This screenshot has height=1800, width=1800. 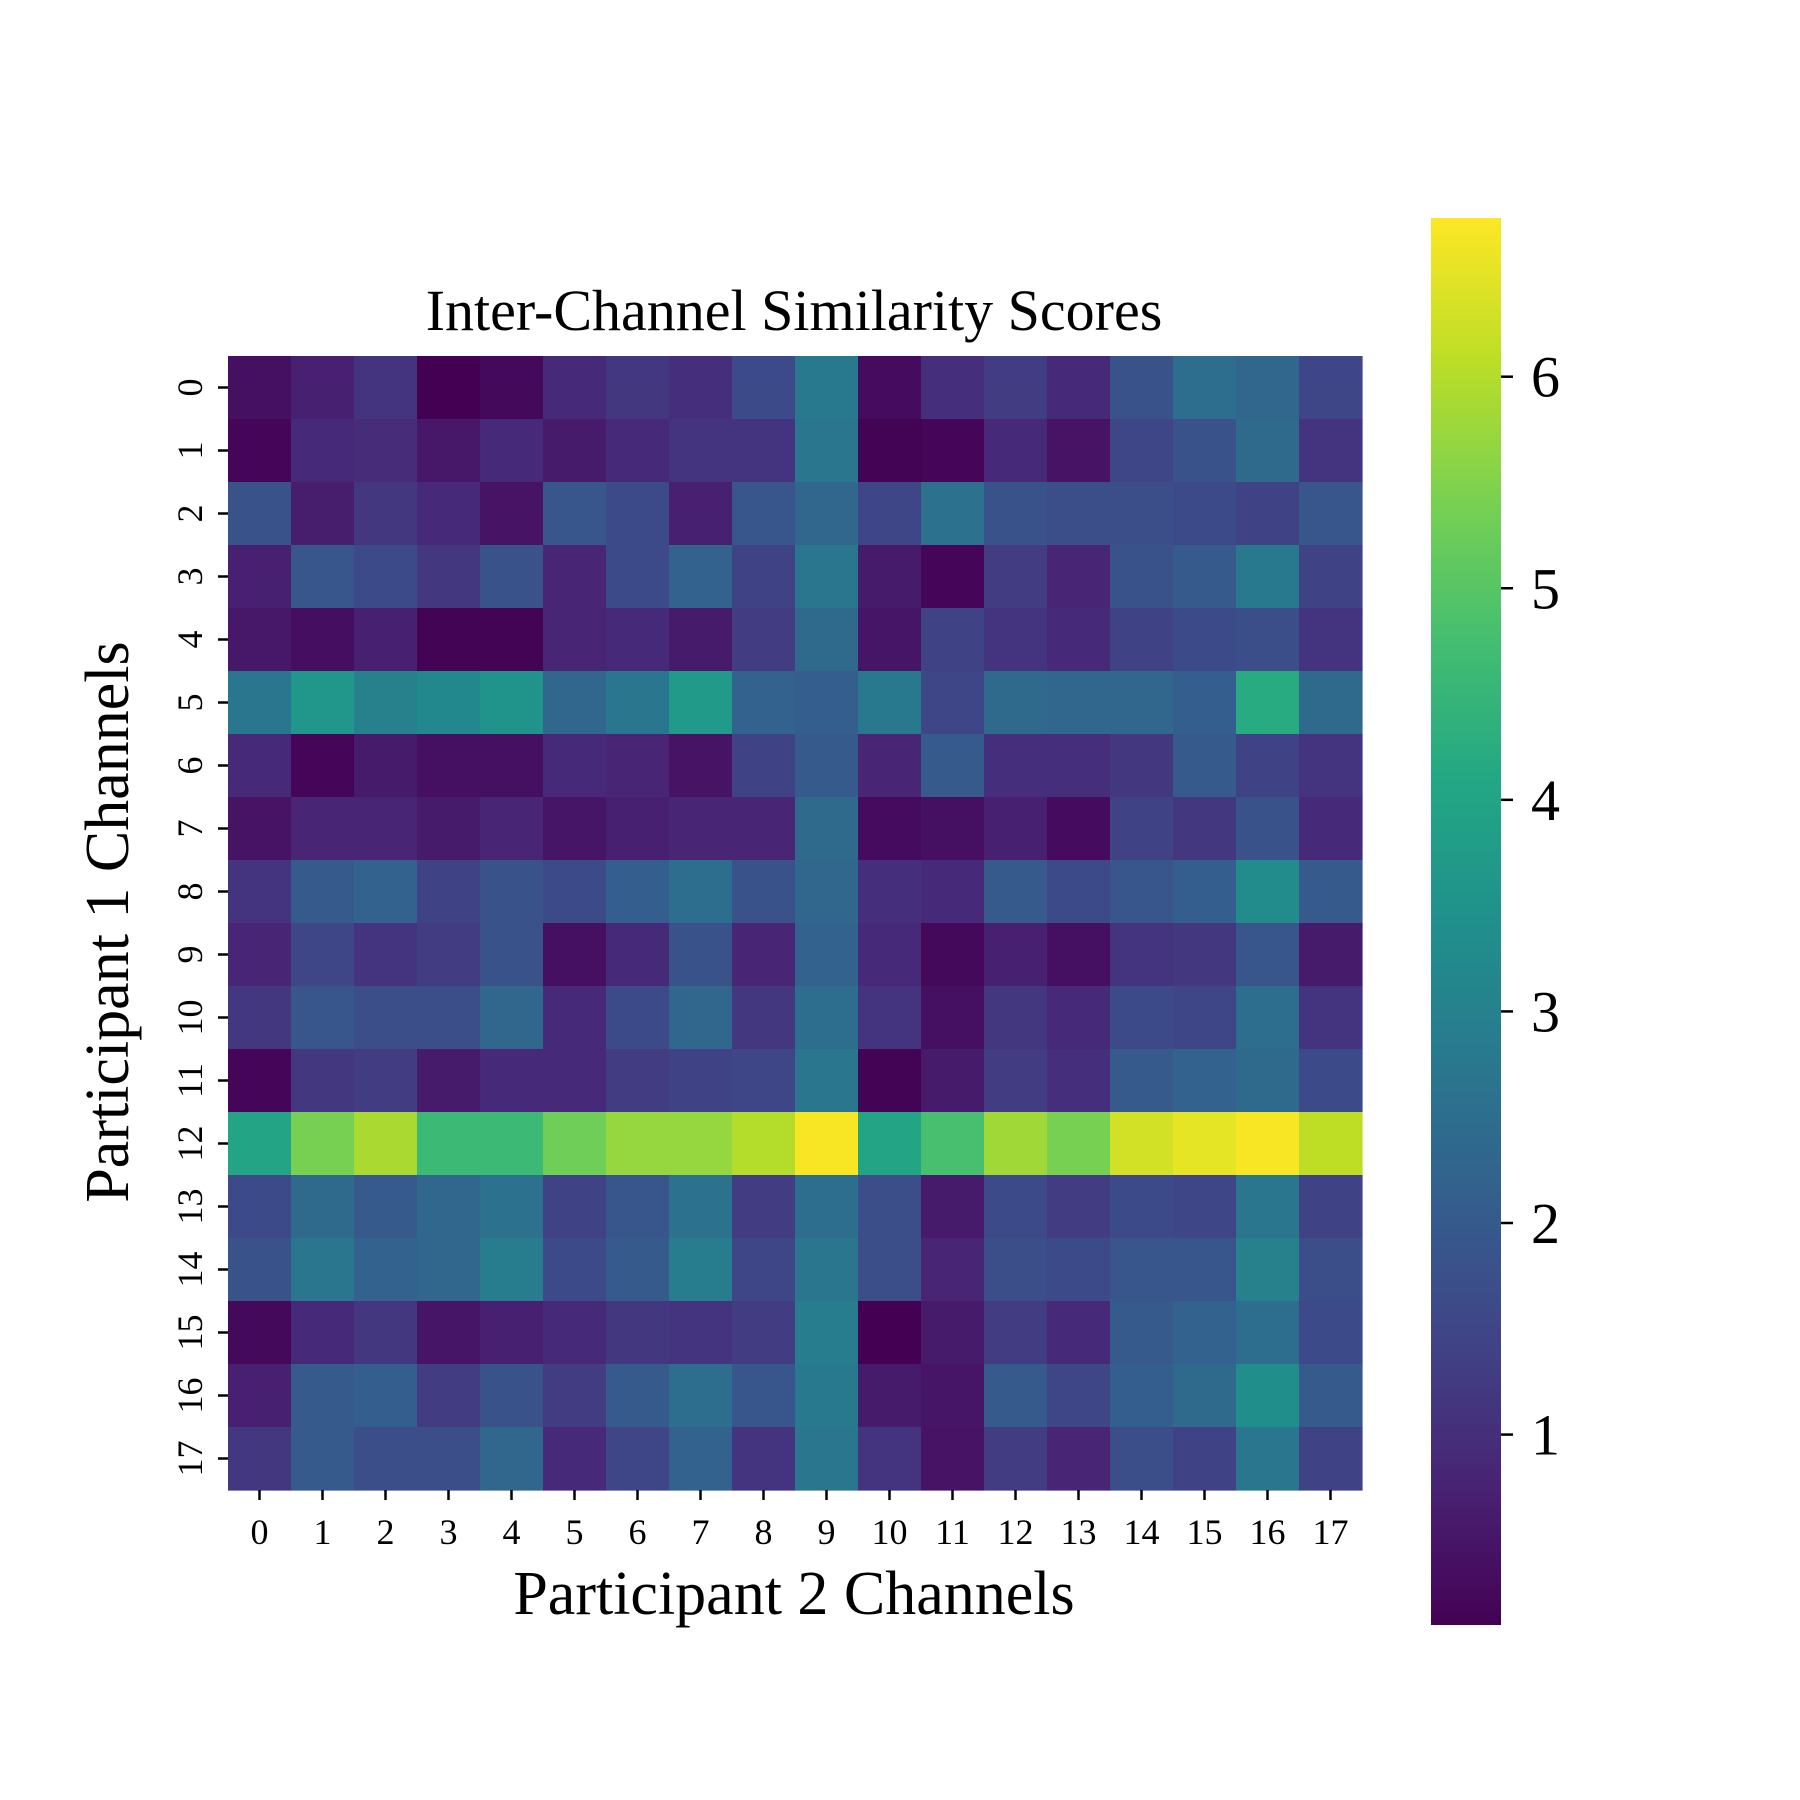 I want to click on y-tick-label: 3, so click(x=190, y=577).